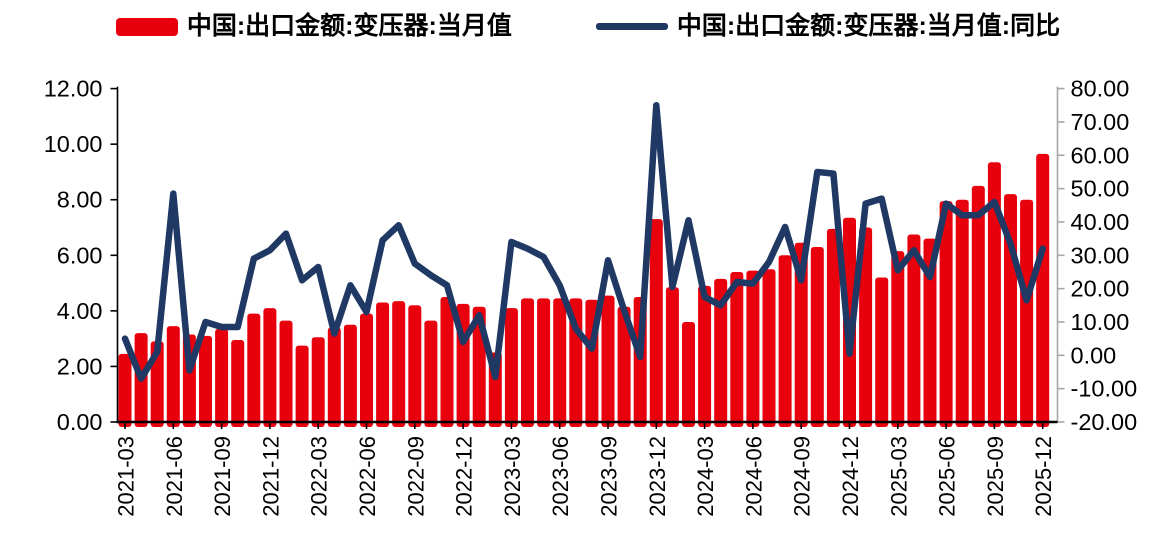 The image size is (1176, 540). What do you see at coordinates (1100, 222) in the screenshot?
I see `right-axis-label: 40.00` at bounding box center [1100, 222].